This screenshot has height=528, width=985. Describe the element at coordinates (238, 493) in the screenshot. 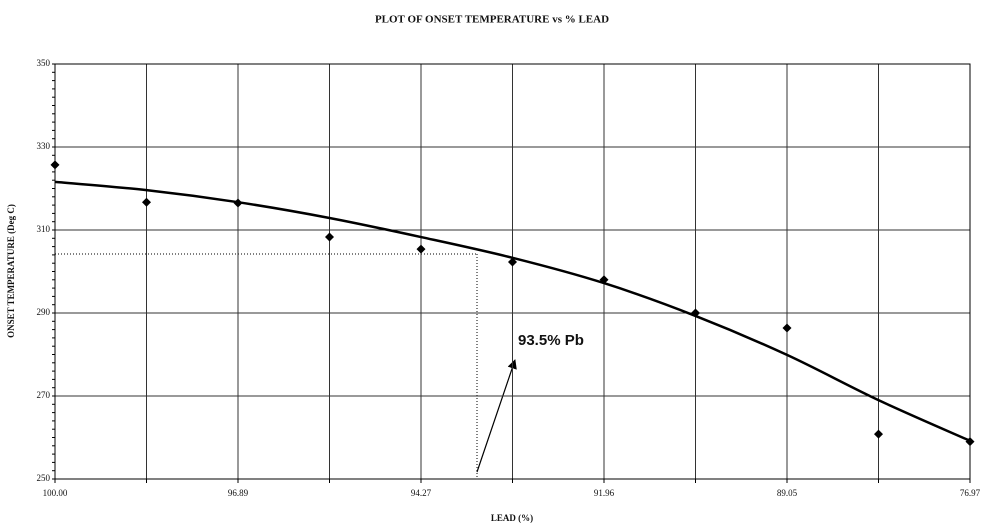

I see `x-tick-label: 96.89` at that location.